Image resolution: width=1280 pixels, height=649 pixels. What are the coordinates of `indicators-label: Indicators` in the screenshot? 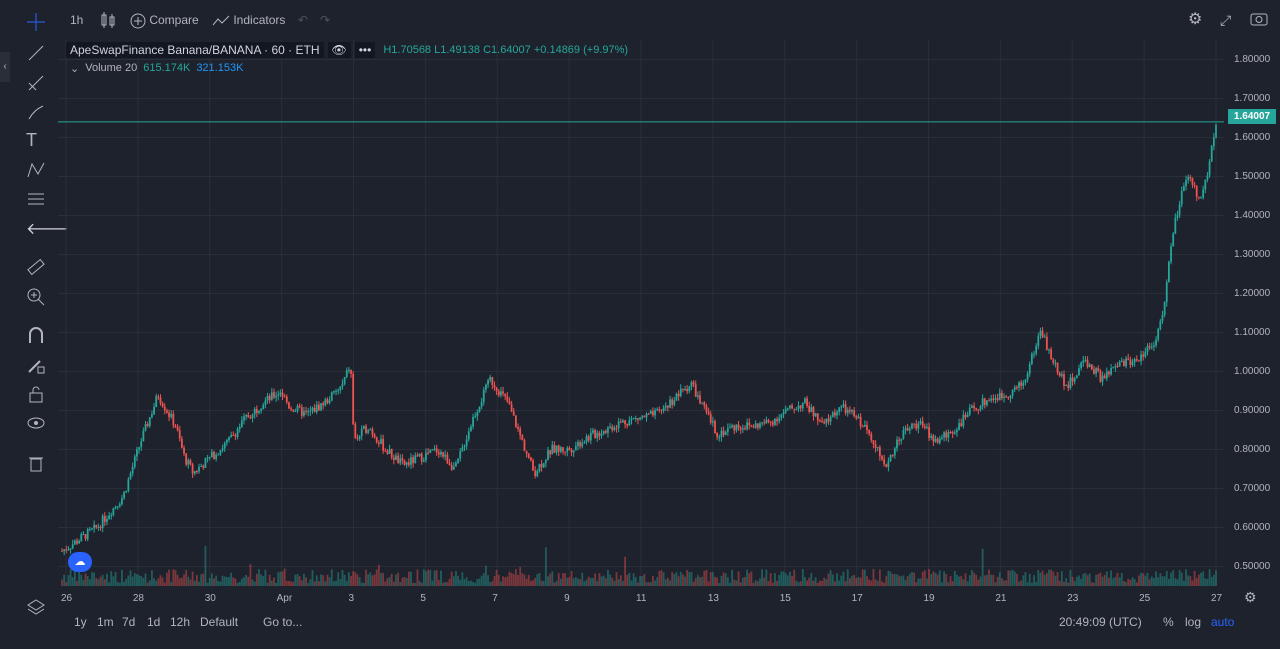 It's located at (259, 20).